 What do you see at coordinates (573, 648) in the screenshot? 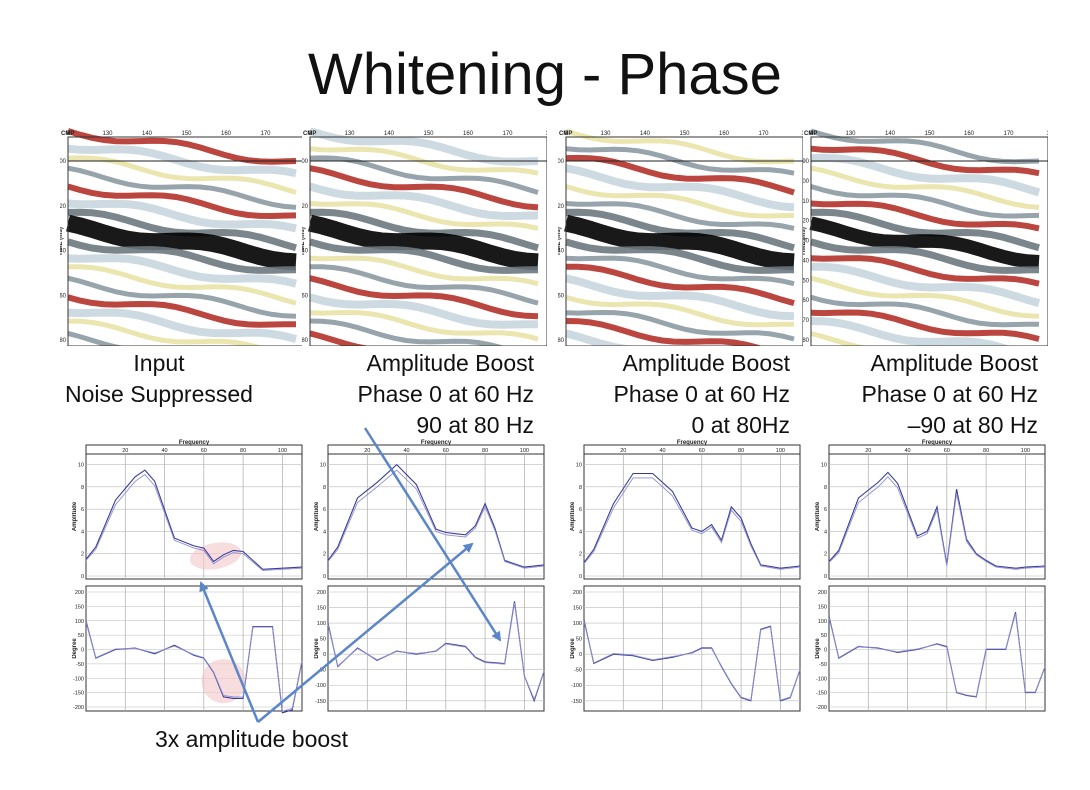
I see `phase-axis-label: Degree` at bounding box center [573, 648].